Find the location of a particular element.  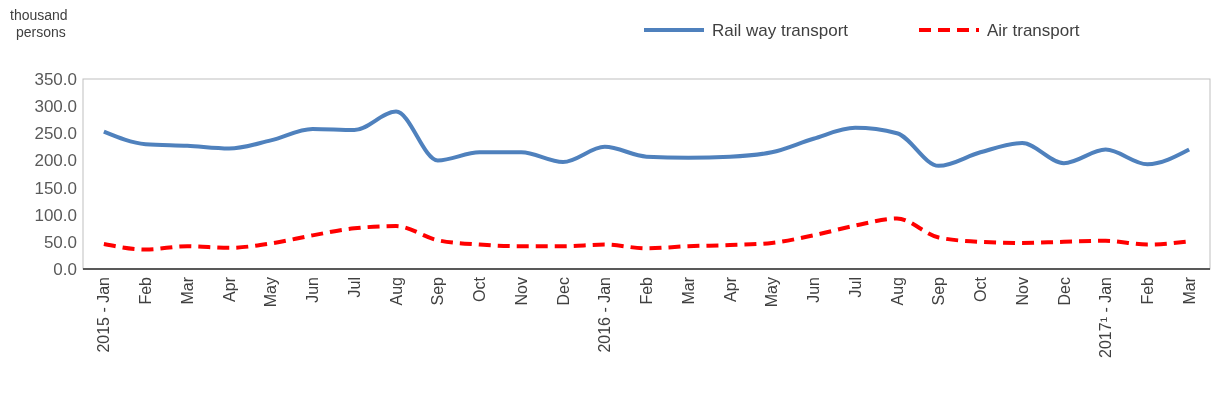

y-tick-label: 250.0 is located at coordinates (55, 134).